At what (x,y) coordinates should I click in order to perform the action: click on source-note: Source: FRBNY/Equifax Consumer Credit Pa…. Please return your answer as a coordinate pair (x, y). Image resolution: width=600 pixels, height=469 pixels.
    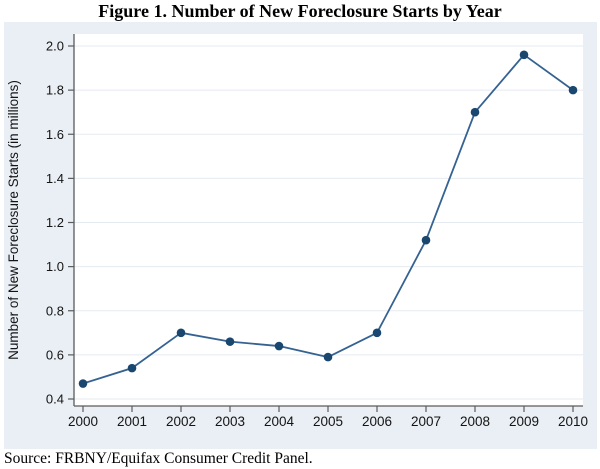
    Looking at the image, I should click on (158, 458).